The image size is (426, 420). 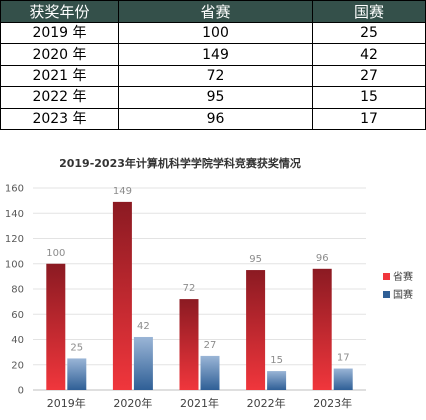 I want to click on legend-national-swatch, so click(x=386, y=294).